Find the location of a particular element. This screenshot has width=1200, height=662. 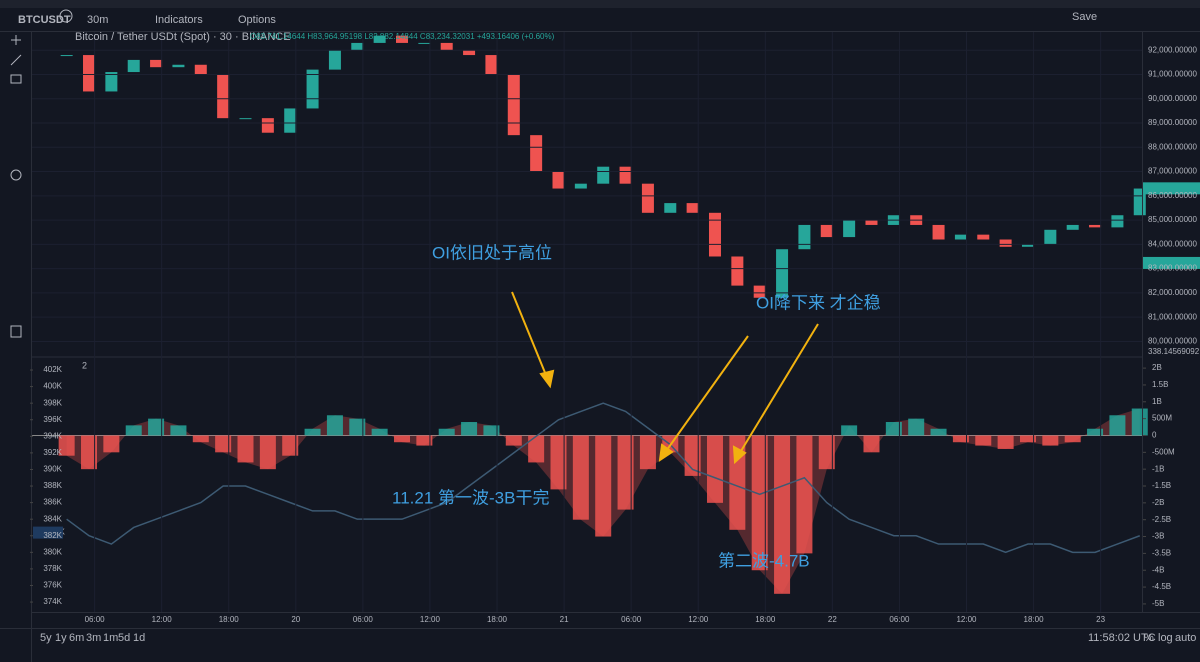

range-1y: 1y is located at coordinates (61, 638).